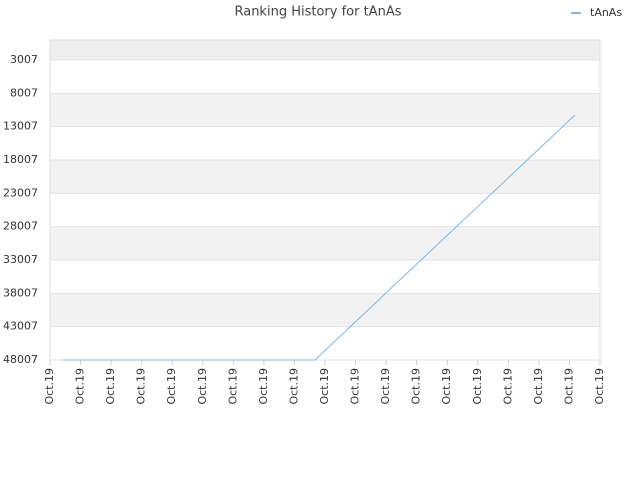 This screenshot has width=640, height=480. Describe the element at coordinates (24, 92) in the screenshot. I see `y-tick-label: 8007` at that location.